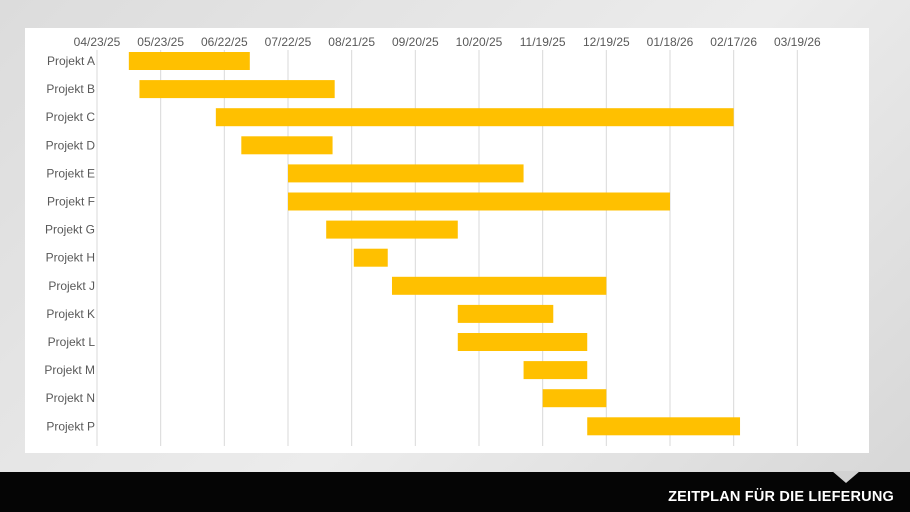 Image resolution: width=910 pixels, height=512 pixels. I want to click on task-label: Projekt B, so click(70, 89).